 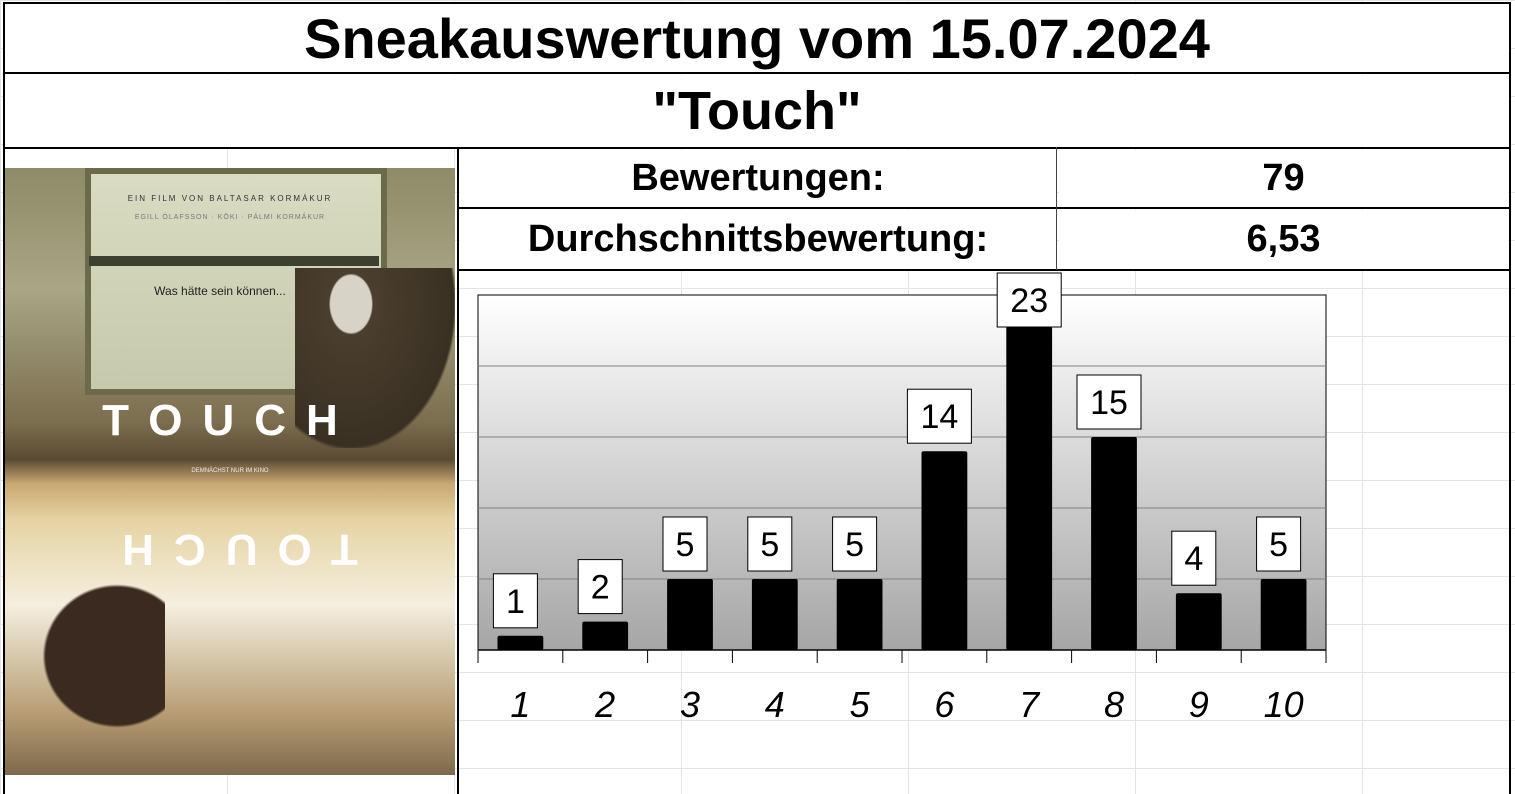 What do you see at coordinates (1114, 704) in the screenshot?
I see `x-tick-label: 8` at bounding box center [1114, 704].